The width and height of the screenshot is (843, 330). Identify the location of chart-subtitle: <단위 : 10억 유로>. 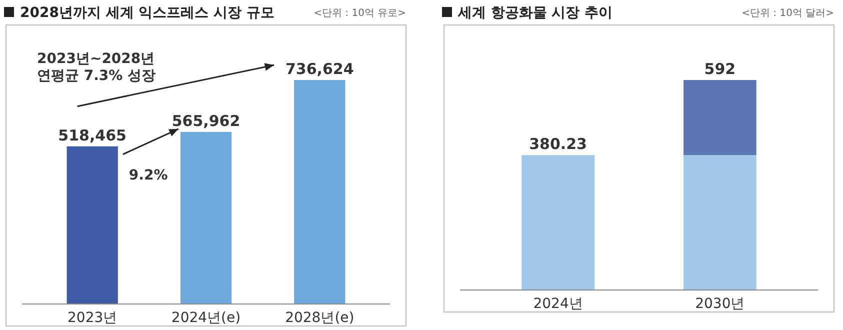
(360, 13).